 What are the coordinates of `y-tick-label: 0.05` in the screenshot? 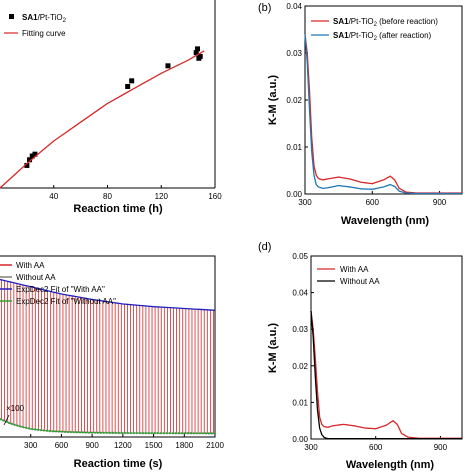 It's located at (300, 256).